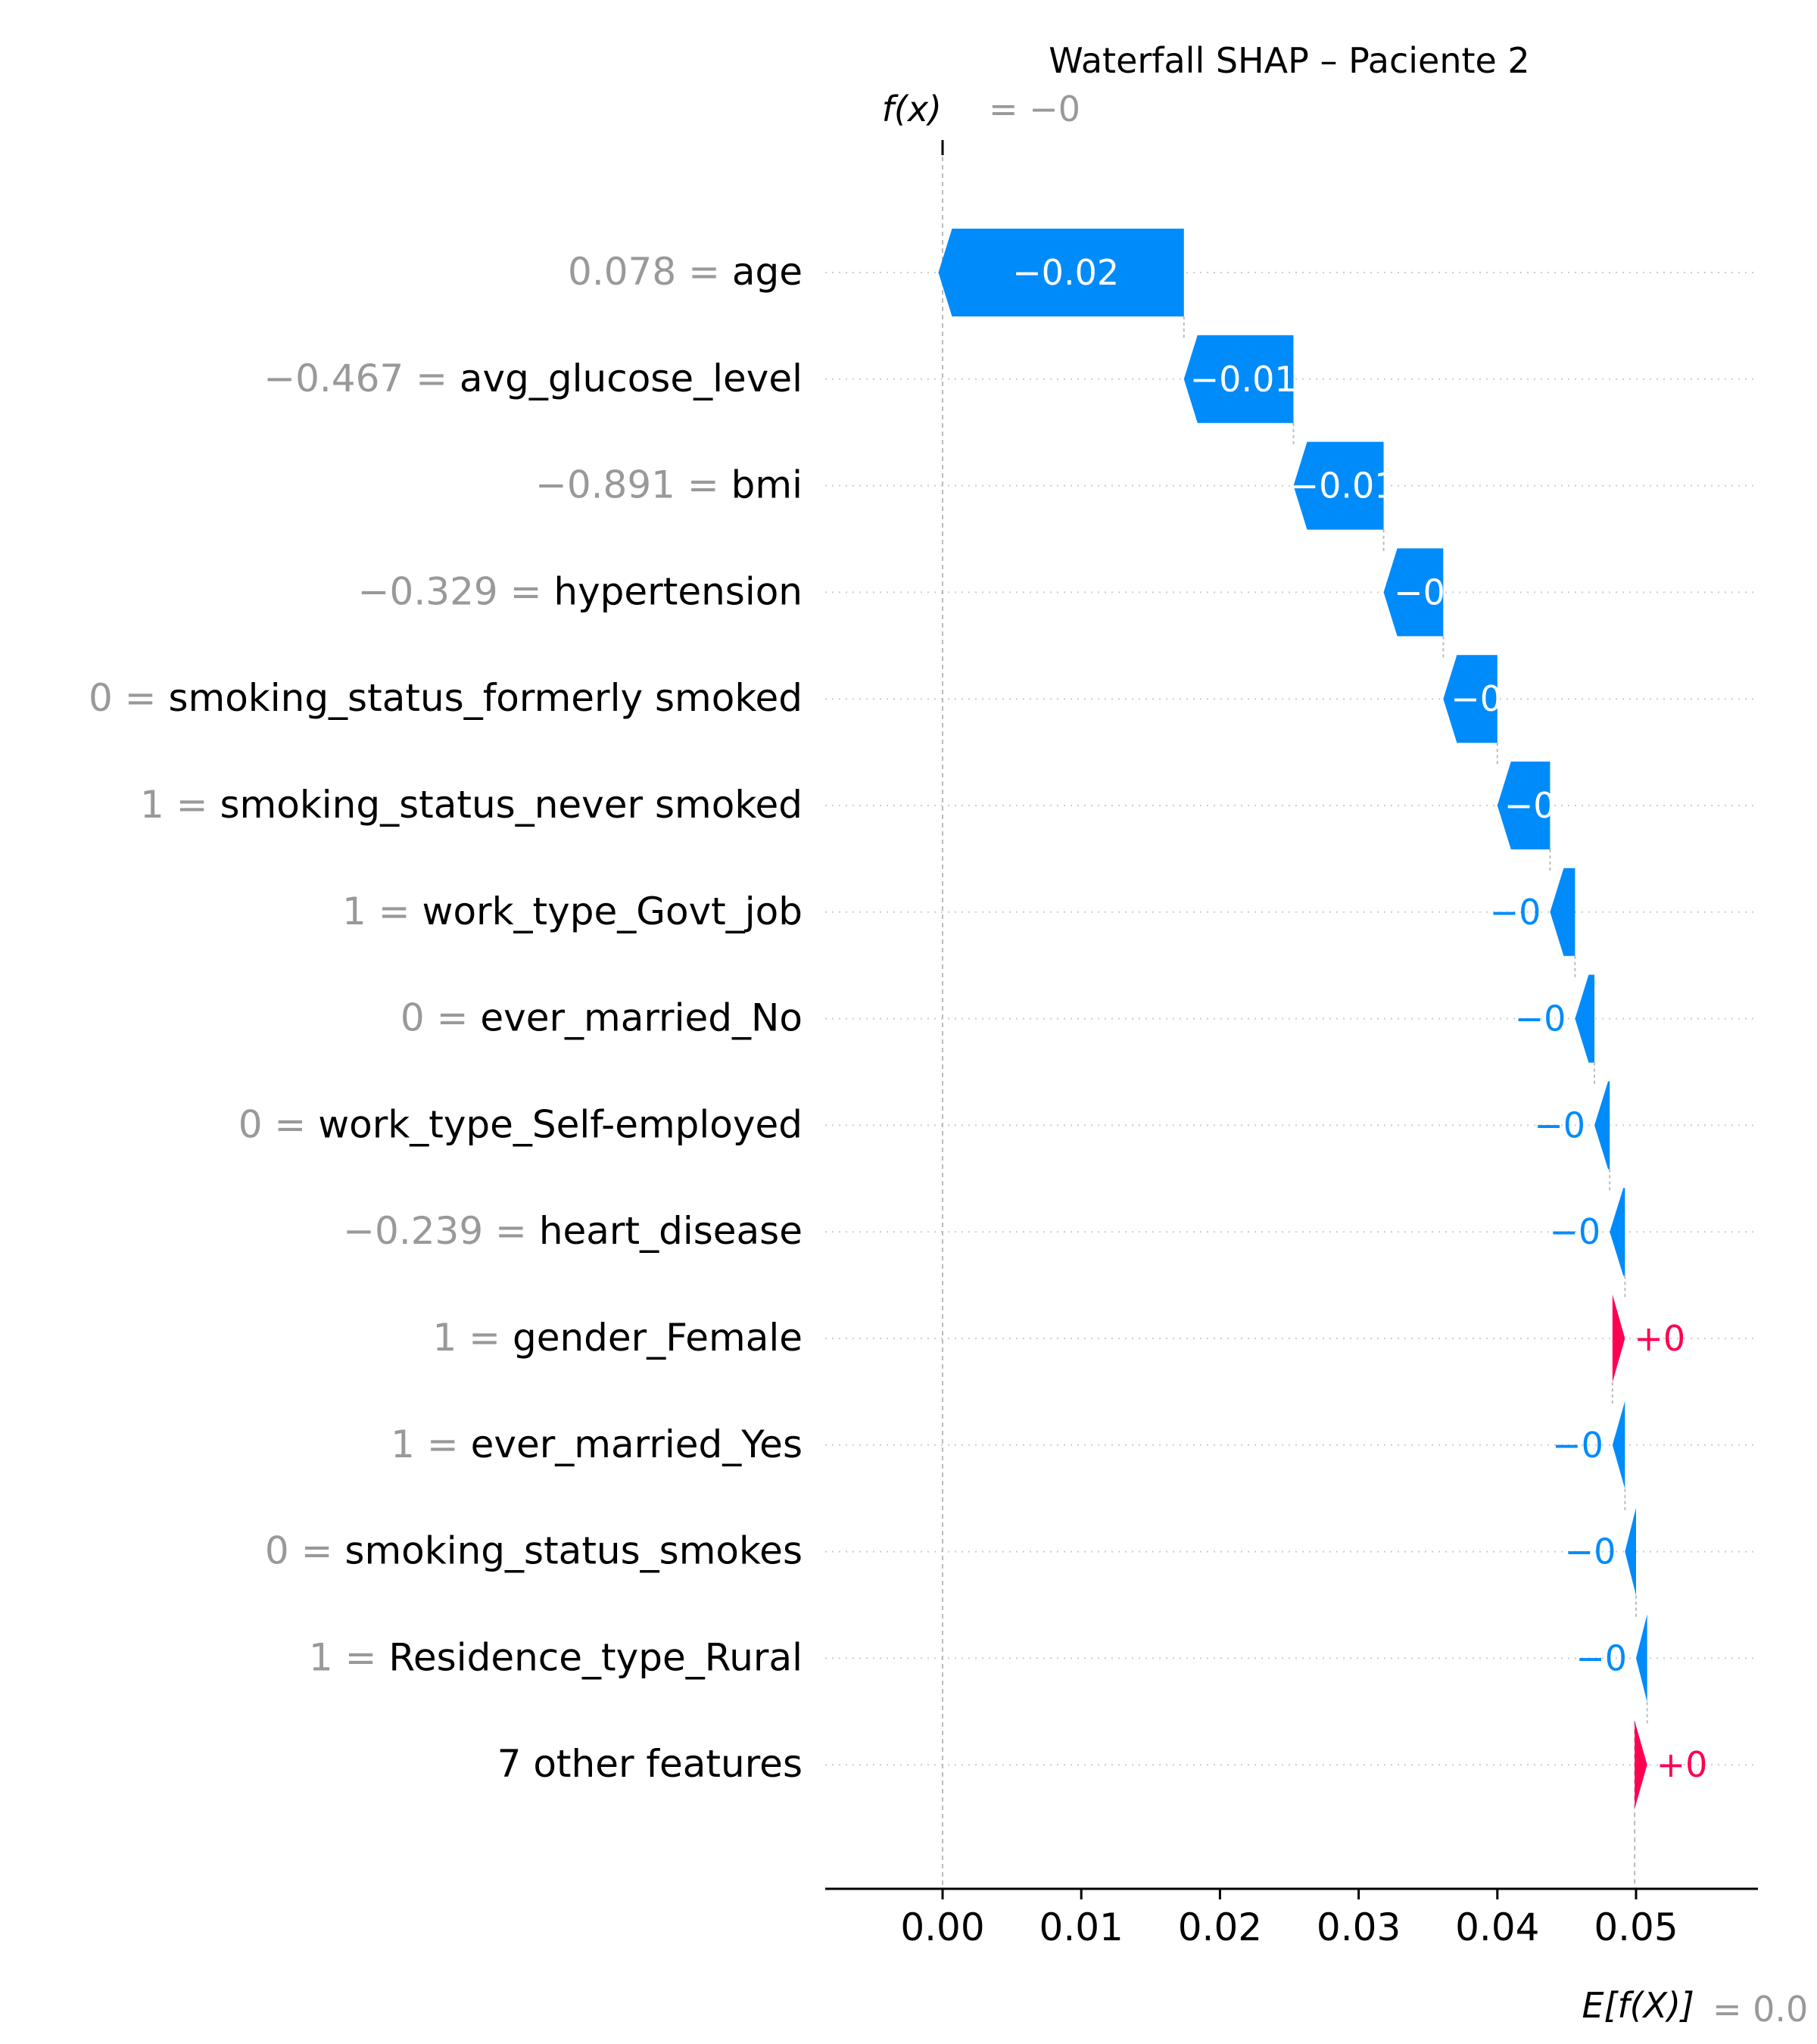  I want to click on shap-value-label: −0.02, so click(1065, 272).